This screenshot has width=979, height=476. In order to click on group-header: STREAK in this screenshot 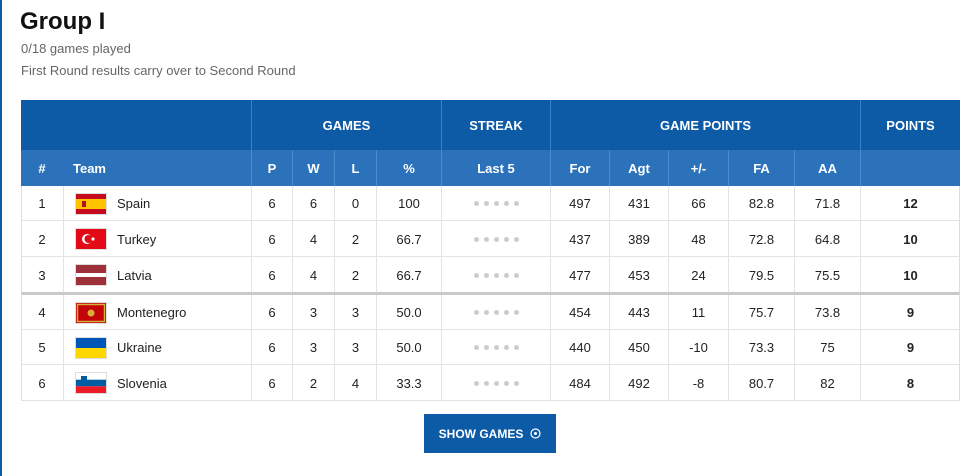, I will do `click(495, 125)`.